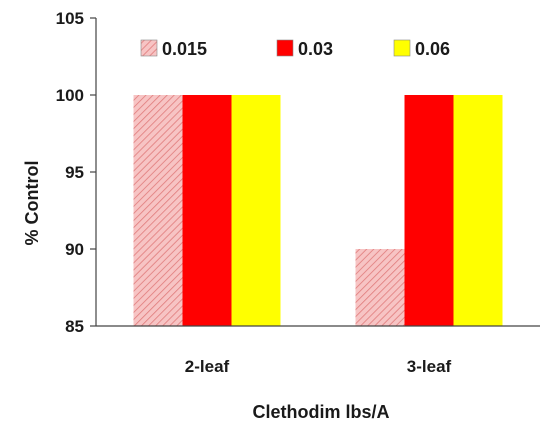  I want to click on y-tick-label: 100, so click(70, 95).